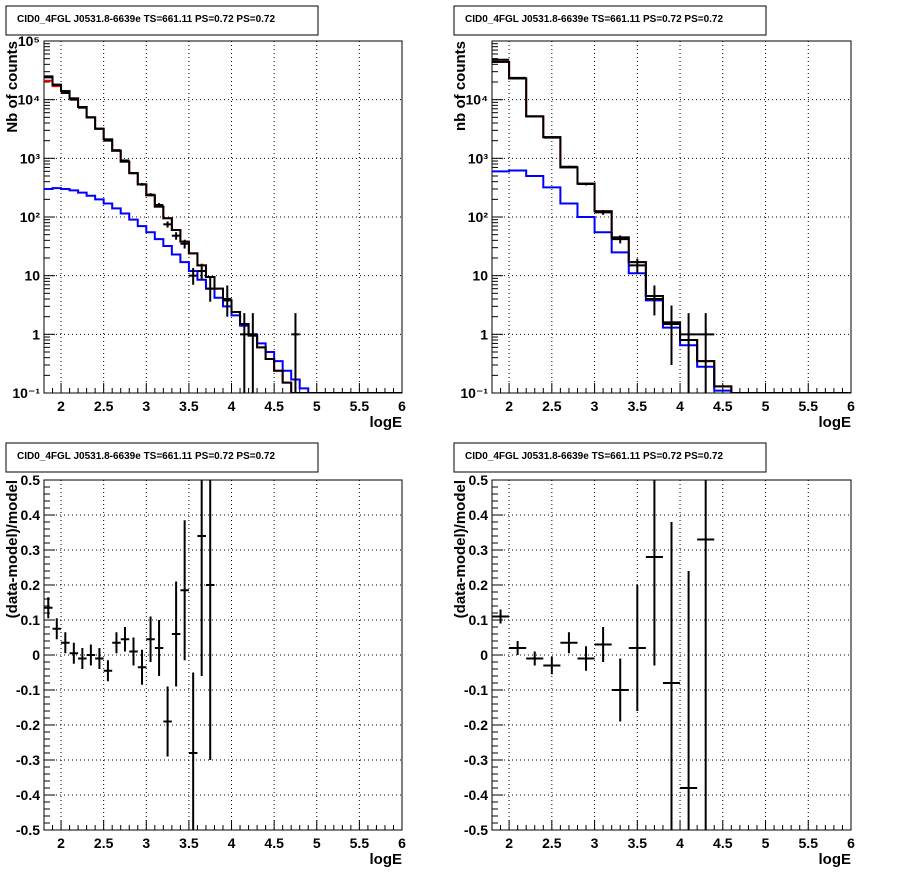  I want to click on y-axis-title: (data-model)/model, so click(12, 549).